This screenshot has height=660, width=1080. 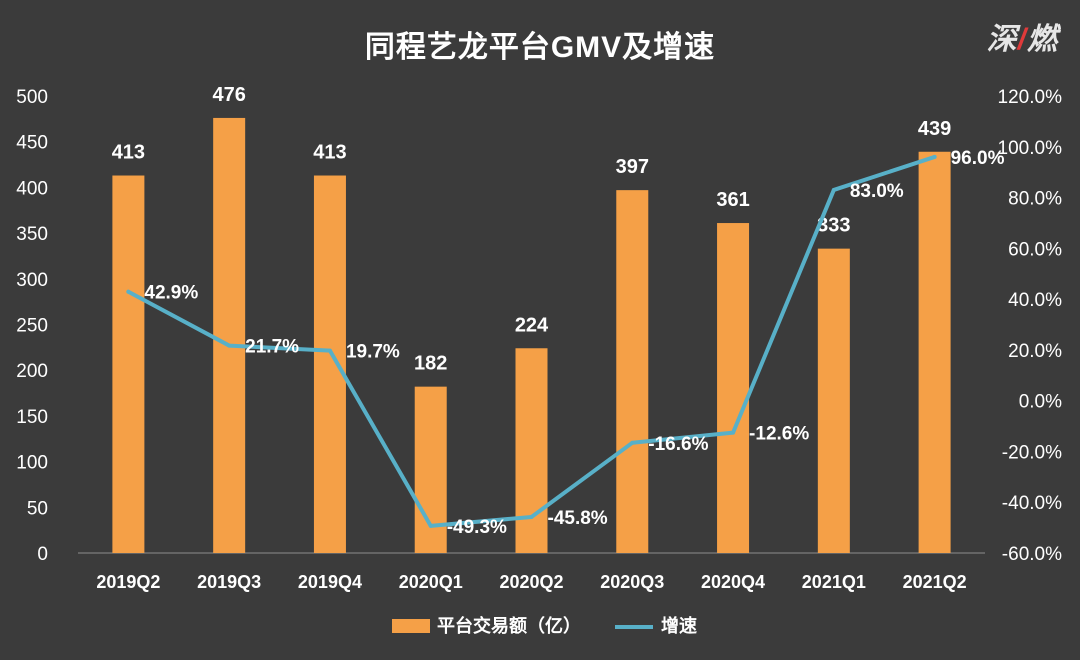 I want to click on growth-point-2019Q4, so click(x=329, y=350).